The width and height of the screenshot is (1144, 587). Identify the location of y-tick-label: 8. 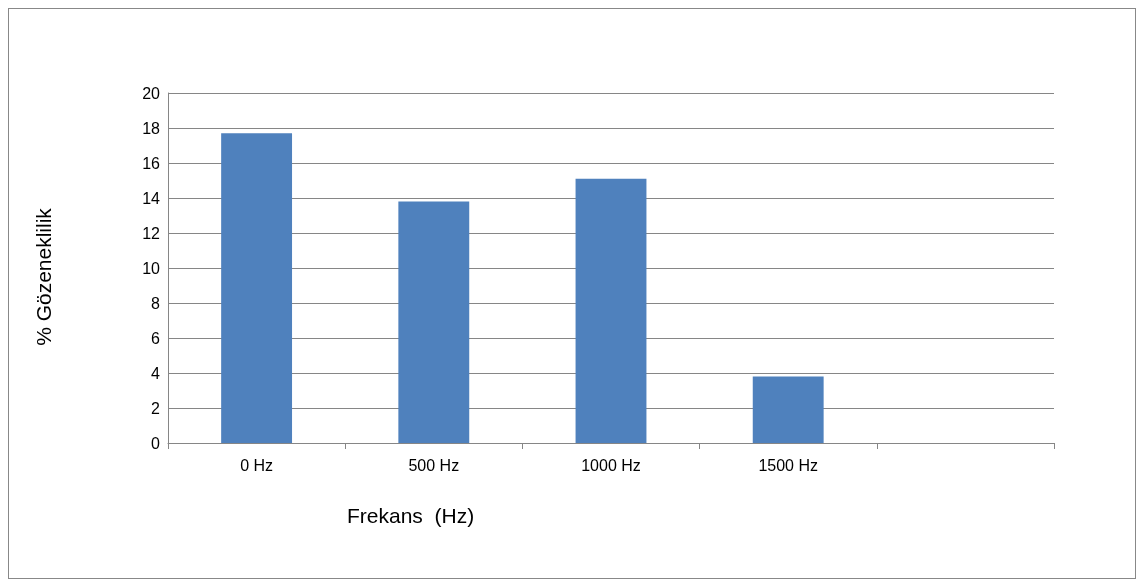
(156, 303).